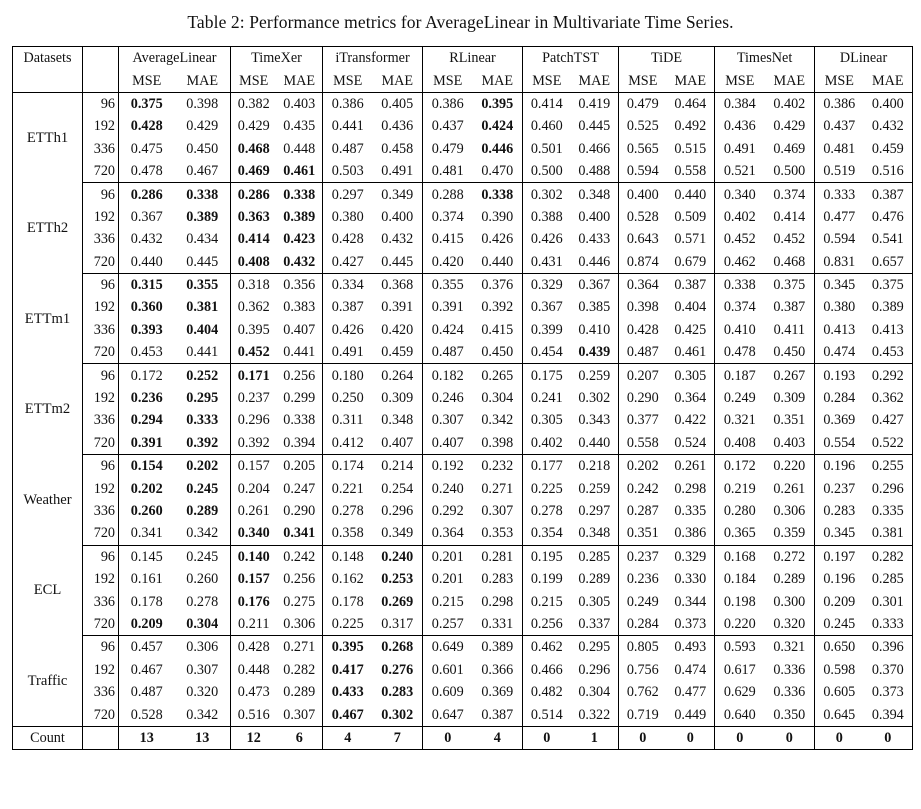 The height and width of the screenshot is (809, 921). What do you see at coordinates (372, 58) in the screenshot?
I see `model-header: iTransformer` at bounding box center [372, 58].